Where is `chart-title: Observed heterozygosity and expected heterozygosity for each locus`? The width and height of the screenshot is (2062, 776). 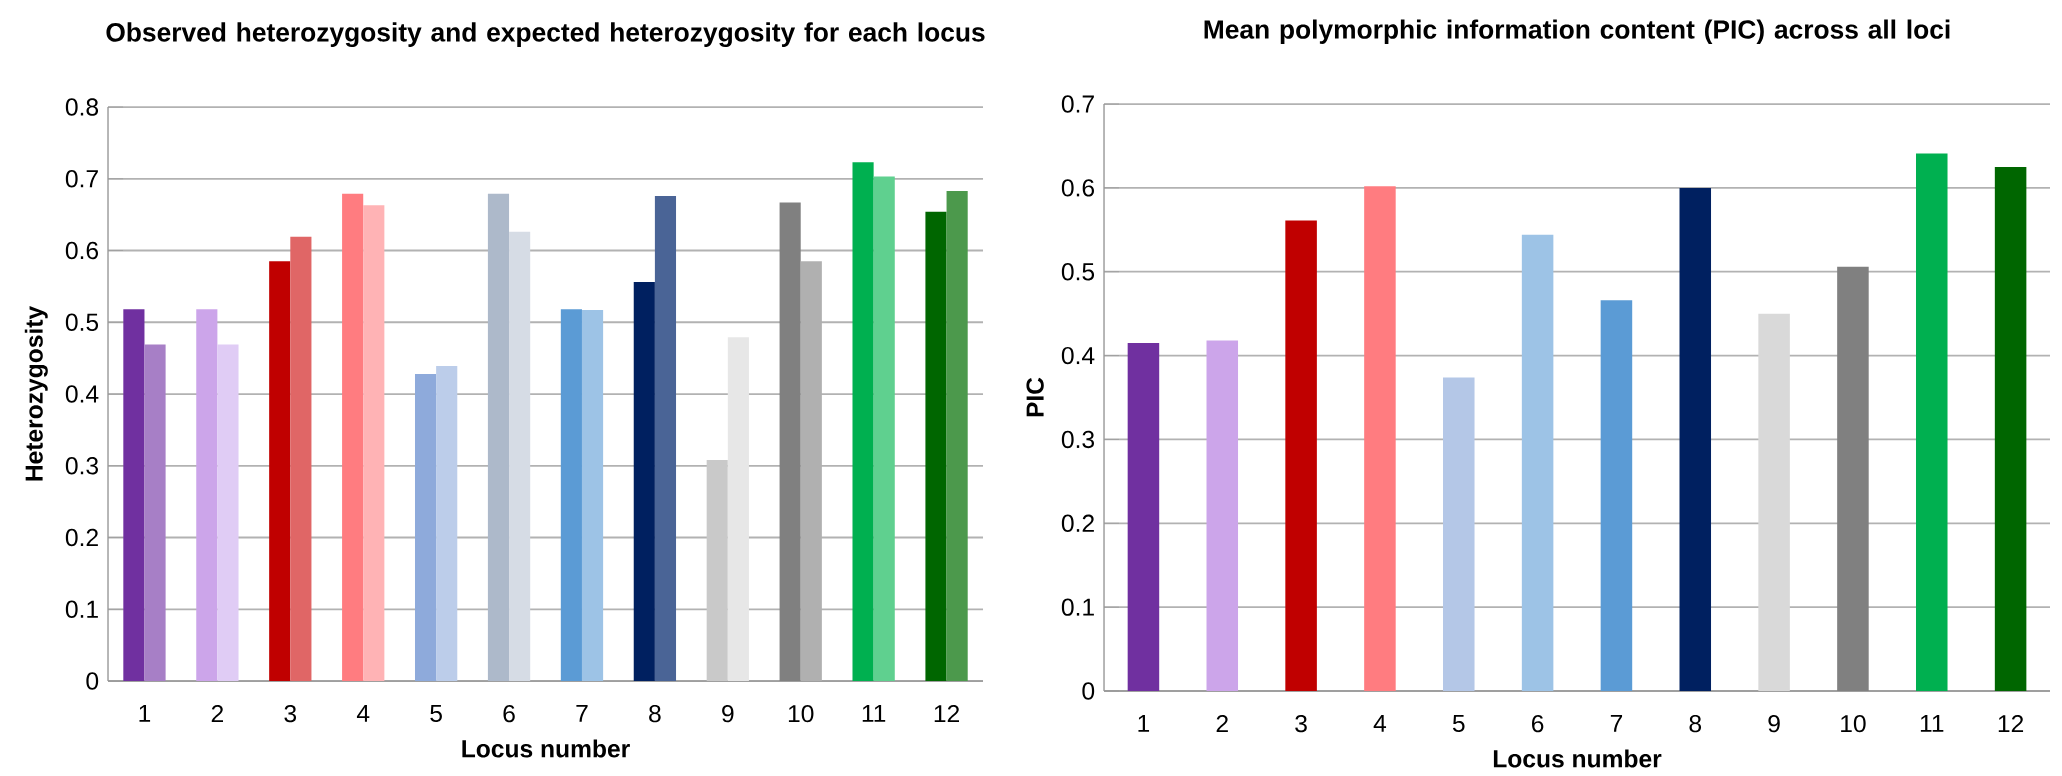
chart-title: Observed heterozygosity and expected heterozygosity for each locus is located at coordinates (545, 34).